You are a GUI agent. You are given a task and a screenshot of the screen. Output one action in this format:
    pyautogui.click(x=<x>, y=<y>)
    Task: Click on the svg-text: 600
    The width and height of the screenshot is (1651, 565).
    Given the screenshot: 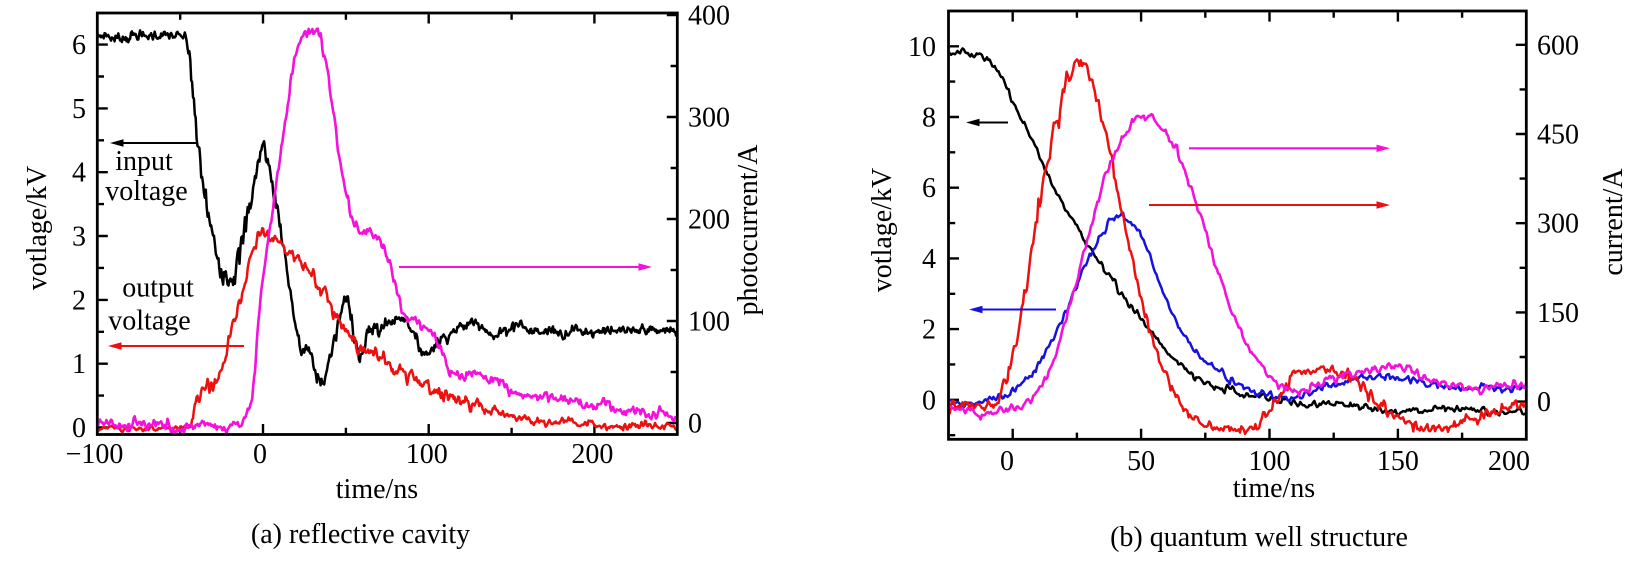 What is the action you would take?
    pyautogui.click(x=1558, y=45)
    